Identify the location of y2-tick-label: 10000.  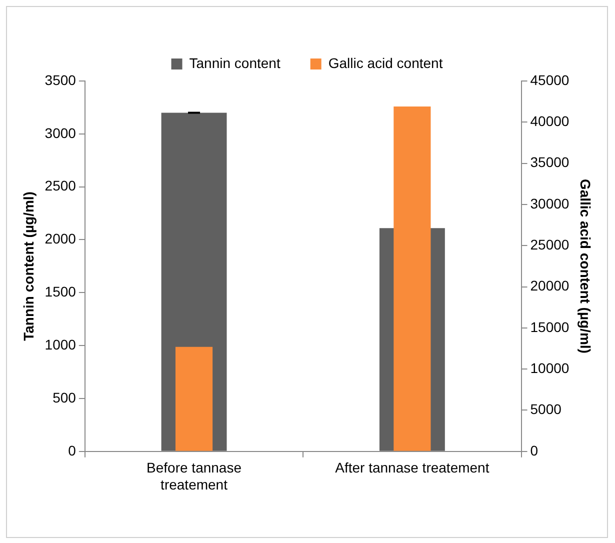
(550, 368).